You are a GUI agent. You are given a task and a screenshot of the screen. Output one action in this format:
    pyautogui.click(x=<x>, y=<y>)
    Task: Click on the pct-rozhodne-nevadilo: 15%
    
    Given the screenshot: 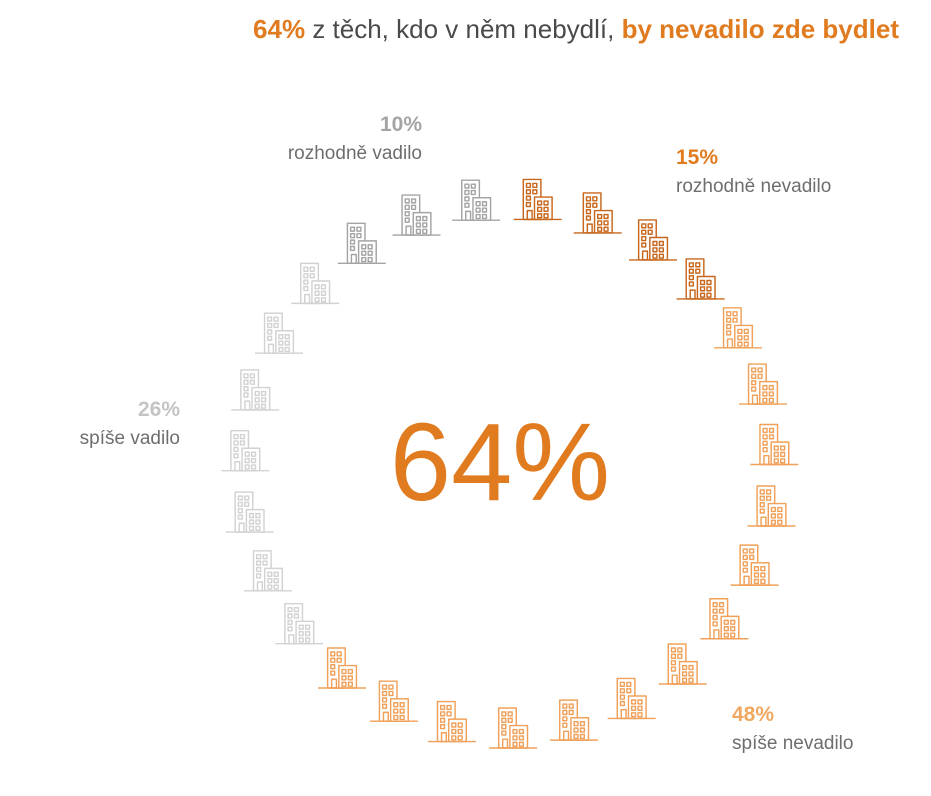 What is the action you would take?
    pyautogui.click(x=697, y=157)
    